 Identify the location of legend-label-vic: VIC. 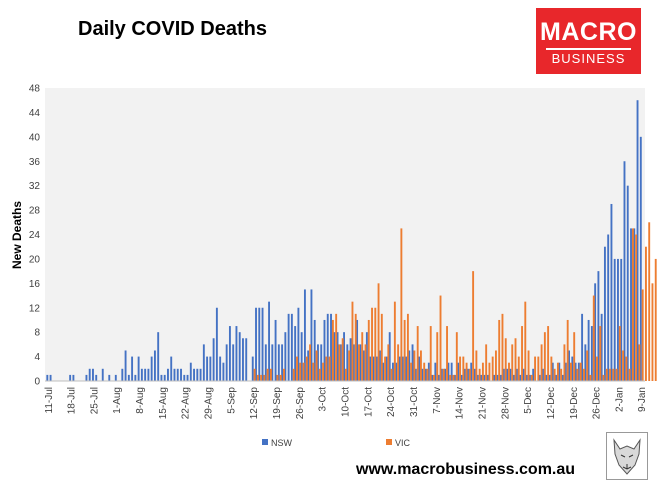
(403, 443).